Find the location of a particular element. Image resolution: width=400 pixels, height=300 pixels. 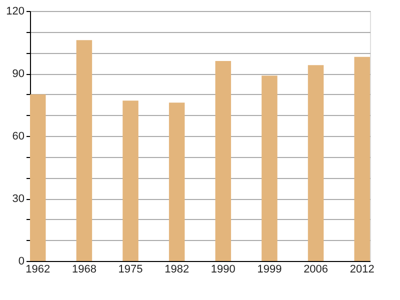

y-tick-label: 60 is located at coordinates (18, 136).